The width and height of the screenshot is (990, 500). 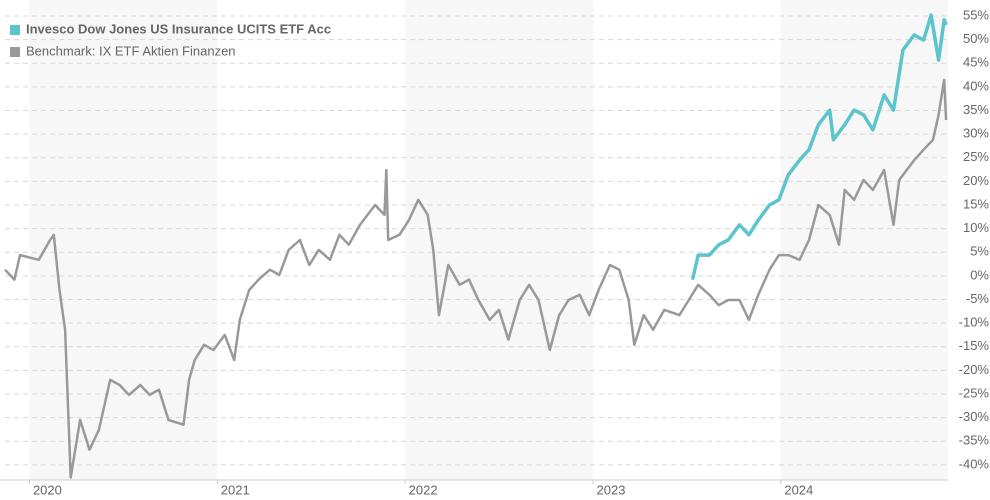 What do you see at coordinates (976, 227) in the screenshot?
I see `y-tick-label: 10%` at bounding box center [976, 227].